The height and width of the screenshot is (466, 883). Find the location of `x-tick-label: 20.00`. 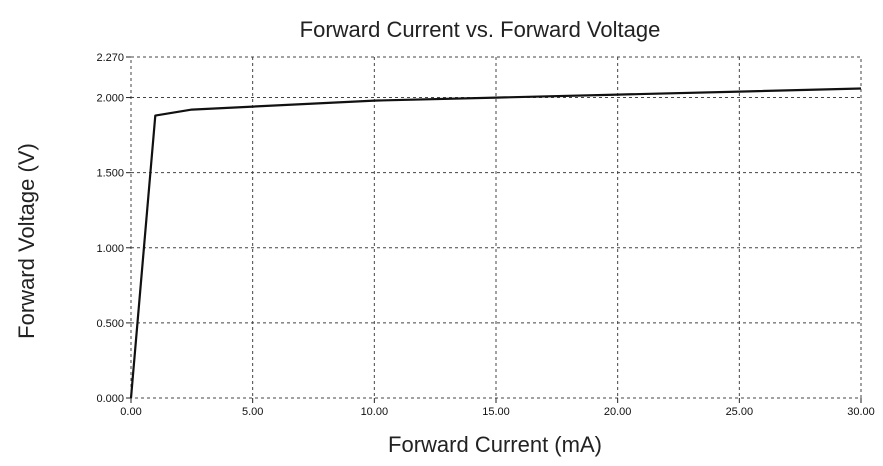

x-tick-label: 20.00 is located at coordinates (618, 412).